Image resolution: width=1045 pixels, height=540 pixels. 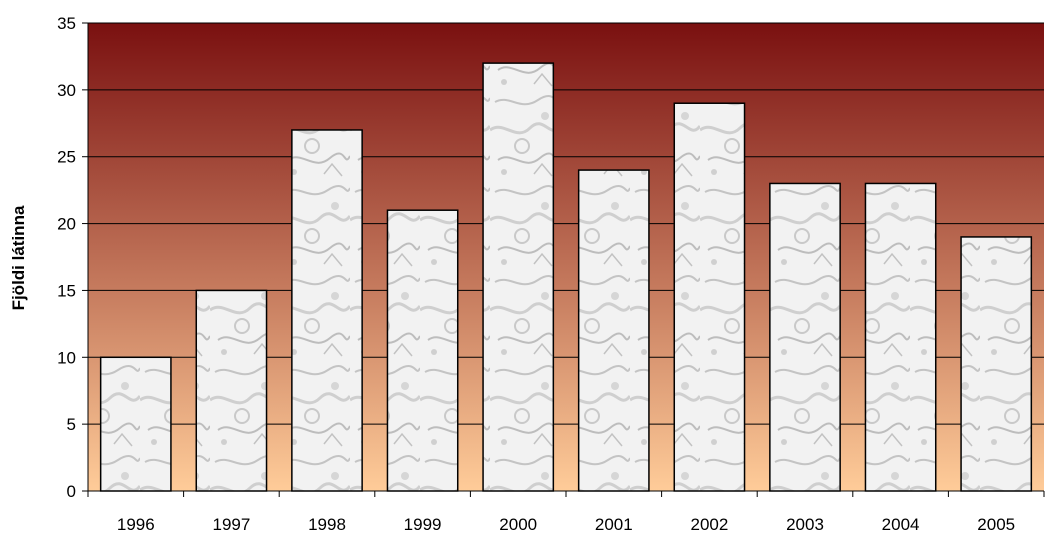 I want to click on bar-2003, so click(x=805, y=337).